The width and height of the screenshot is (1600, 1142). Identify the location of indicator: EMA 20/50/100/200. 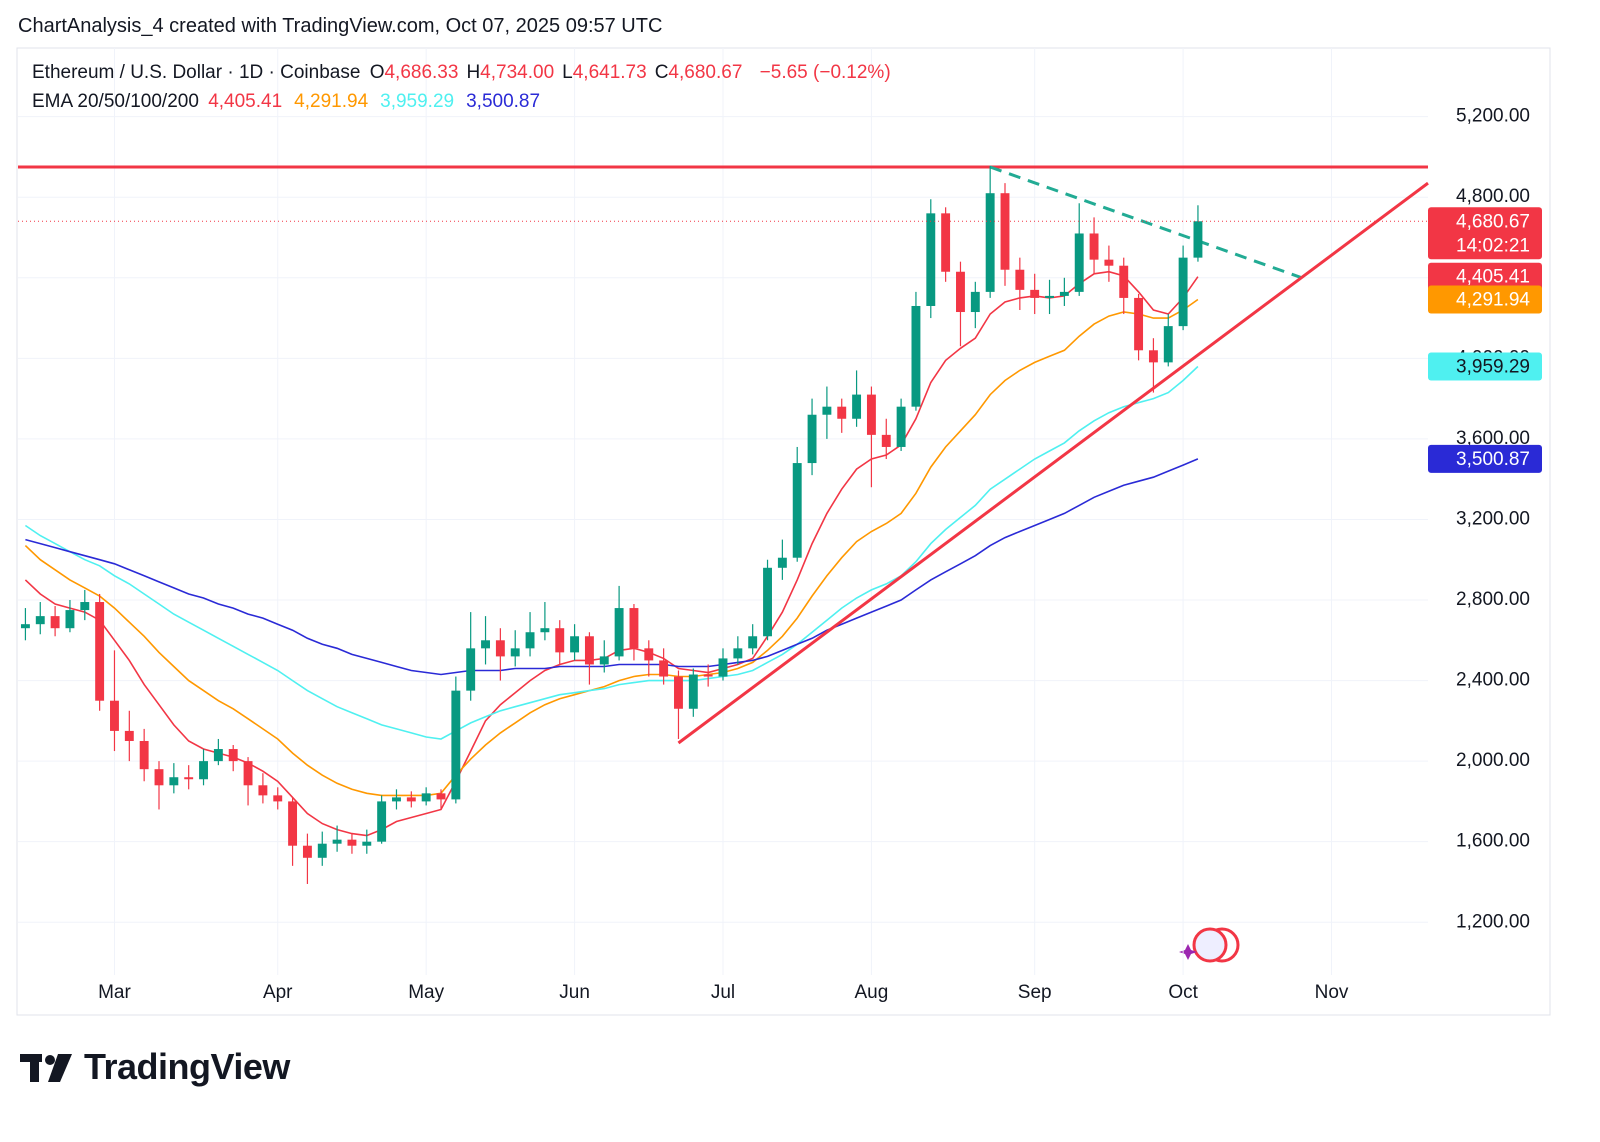
(115, 101).